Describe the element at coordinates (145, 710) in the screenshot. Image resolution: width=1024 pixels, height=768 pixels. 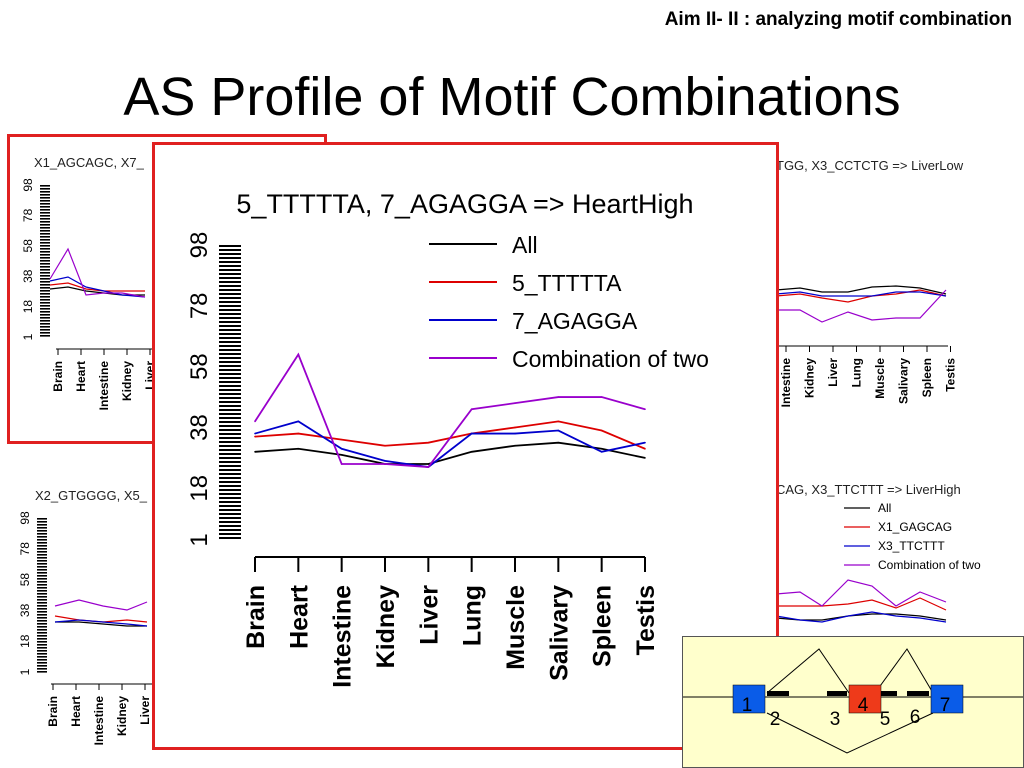
I see `mini-x-tick-label: Liver` at that location.